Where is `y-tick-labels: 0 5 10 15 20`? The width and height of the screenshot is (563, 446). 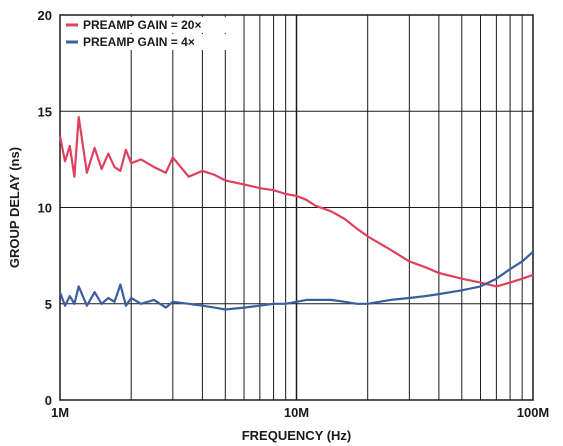
y-tick-labels: 0 5 10 15 20 is located at coordinates (45, 208).